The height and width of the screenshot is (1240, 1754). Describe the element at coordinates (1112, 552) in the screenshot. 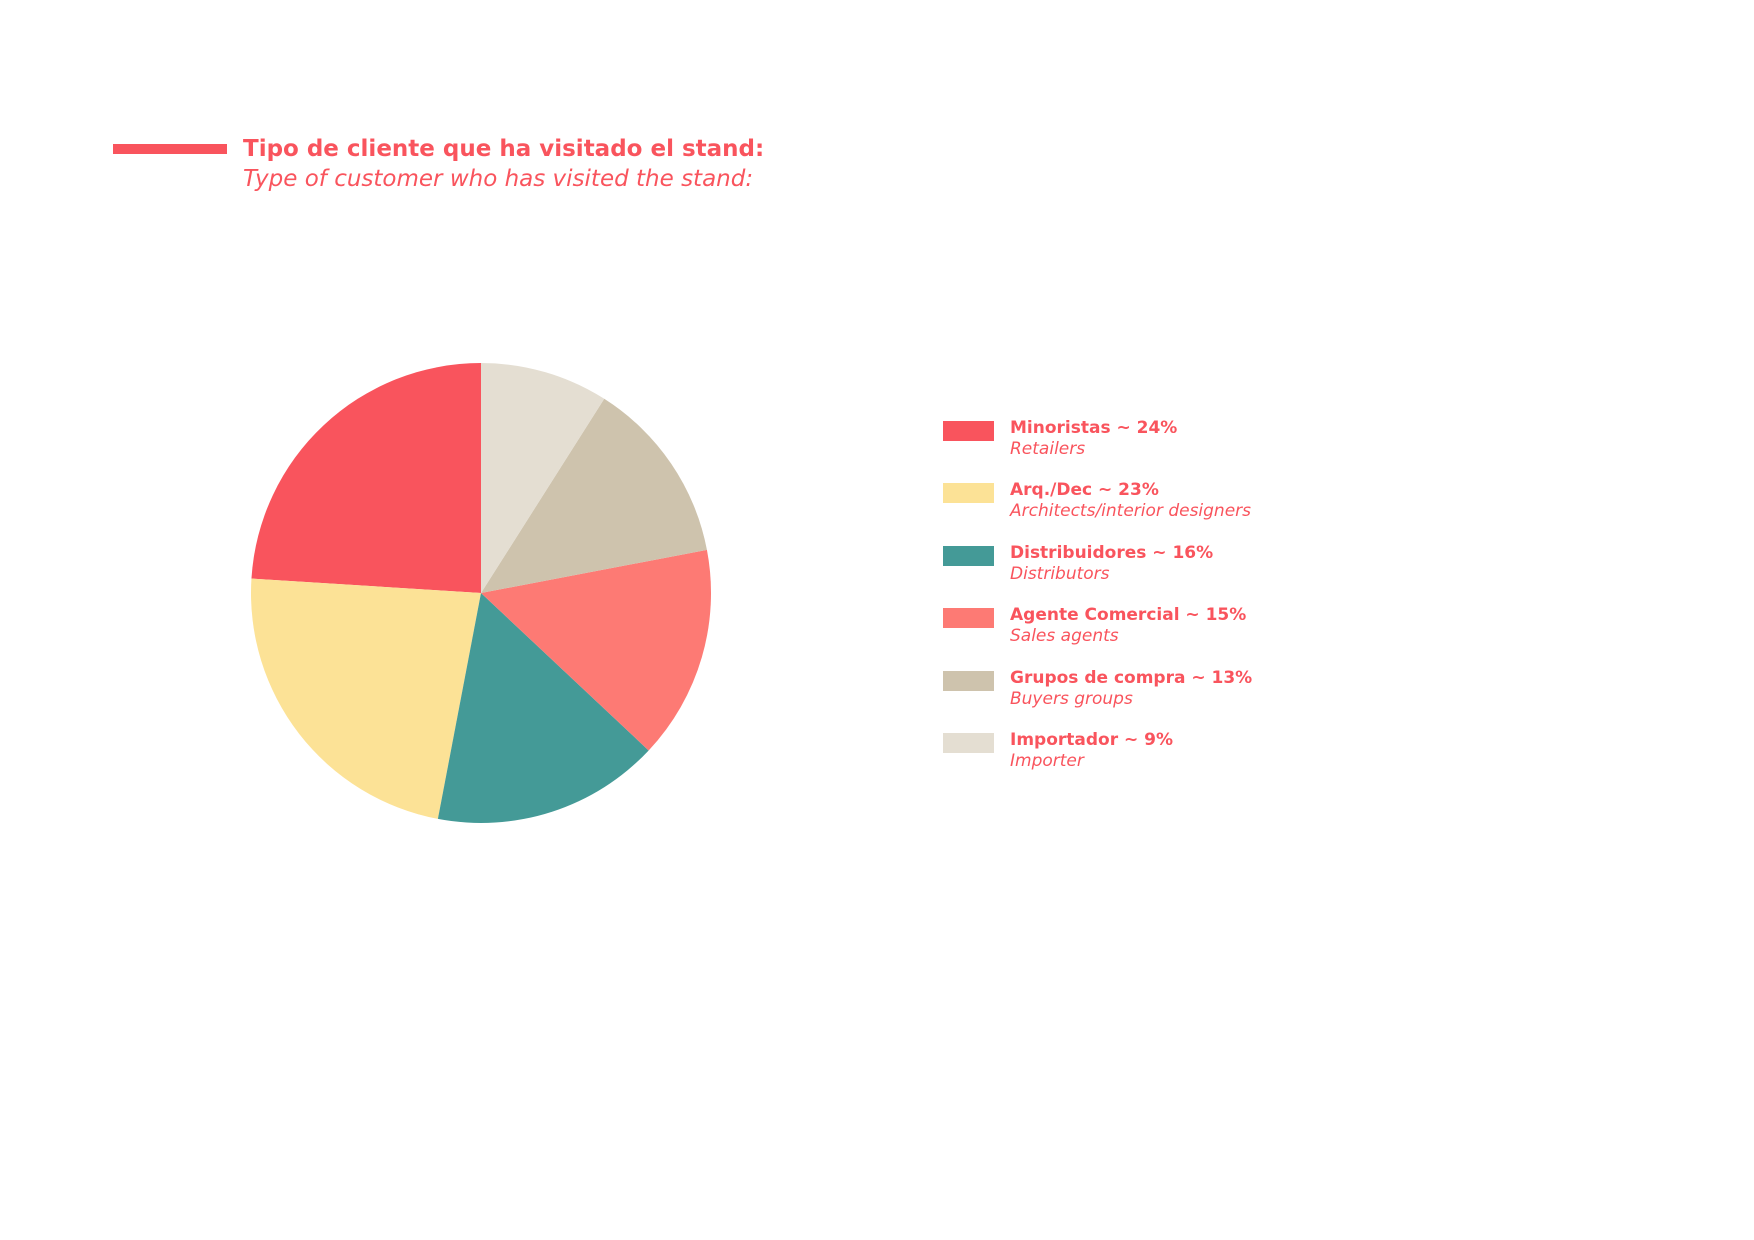

I see `legend-label: Distribuidores ~ 16%` at that location.